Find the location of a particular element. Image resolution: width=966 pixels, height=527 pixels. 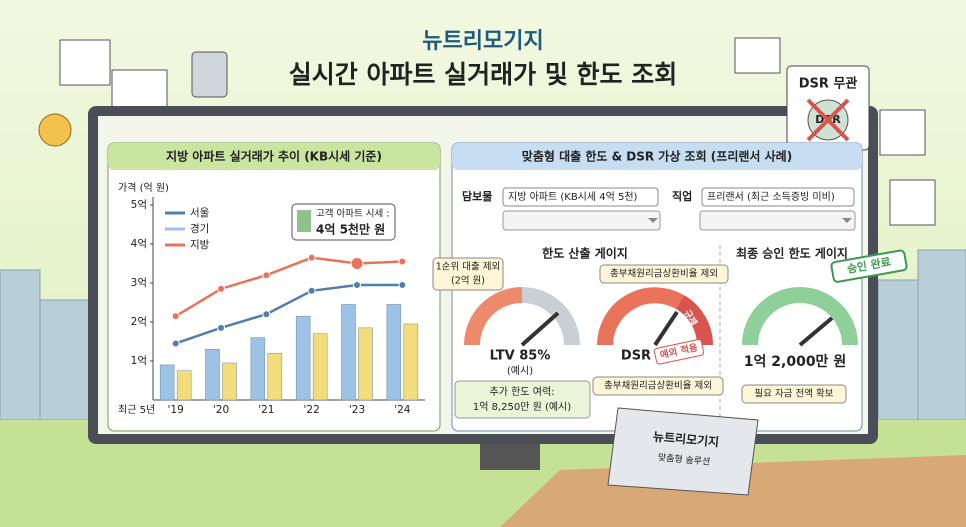

chart-title: 지방 아파트 실거래가 추이 (KB시세 기준) is located at coordinates (274, 156).